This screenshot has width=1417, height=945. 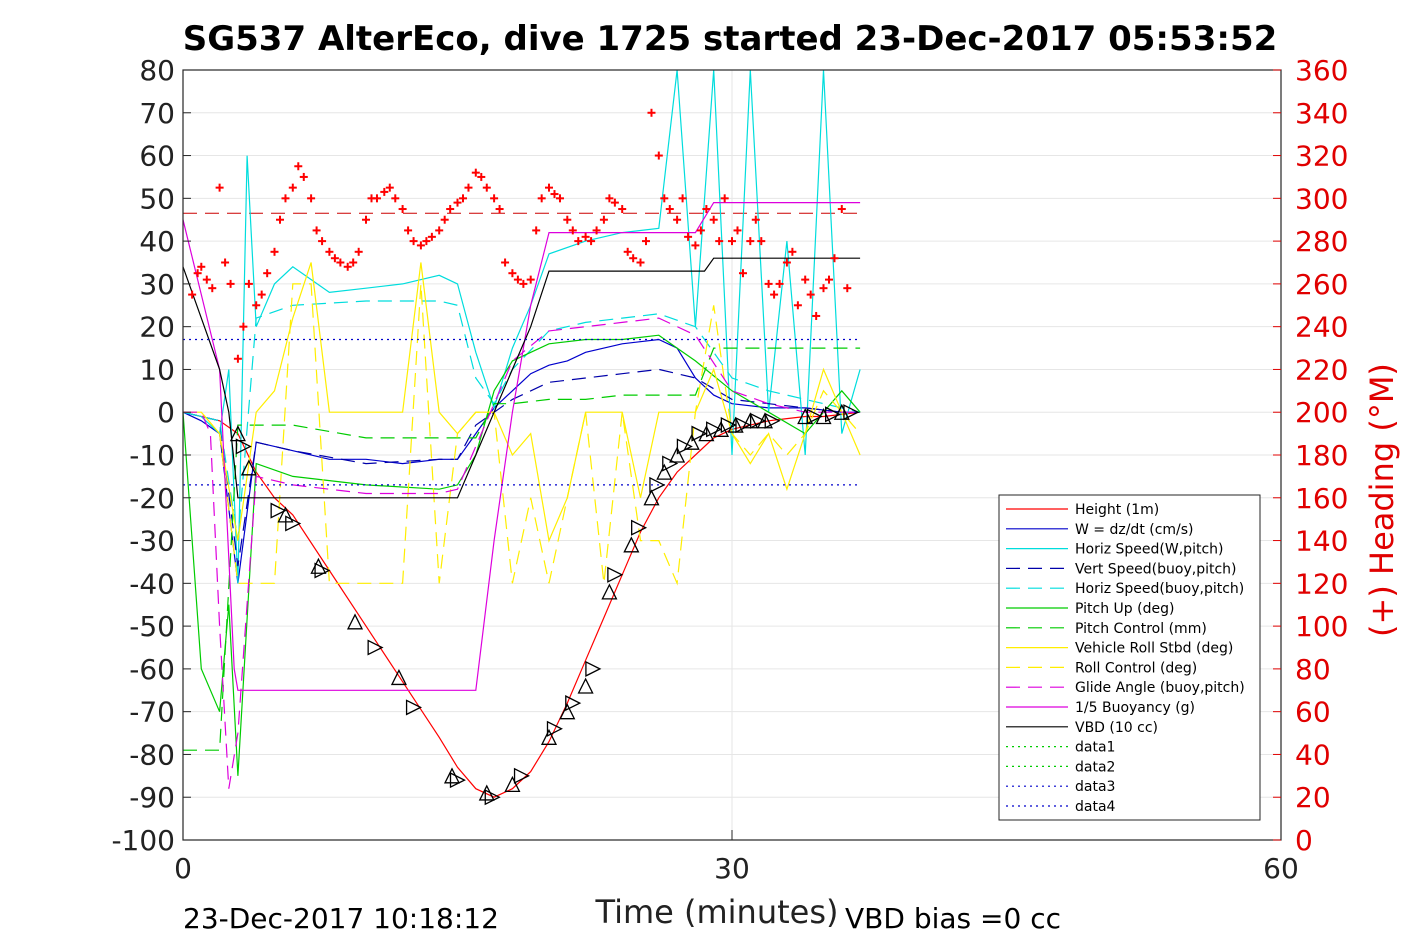 I want to click on legend-entry: Pitch Control (mm), so click(x=1106, y=629).